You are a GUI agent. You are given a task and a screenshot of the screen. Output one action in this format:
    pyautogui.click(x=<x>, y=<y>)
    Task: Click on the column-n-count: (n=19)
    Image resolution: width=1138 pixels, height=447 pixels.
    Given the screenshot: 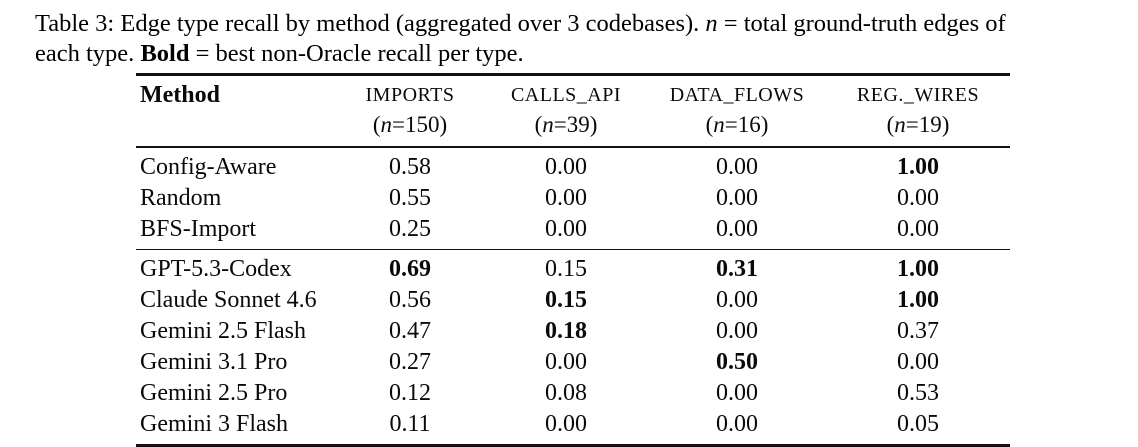 What is the action you would take?
    pyautogui.click(x=918, y=124)
    